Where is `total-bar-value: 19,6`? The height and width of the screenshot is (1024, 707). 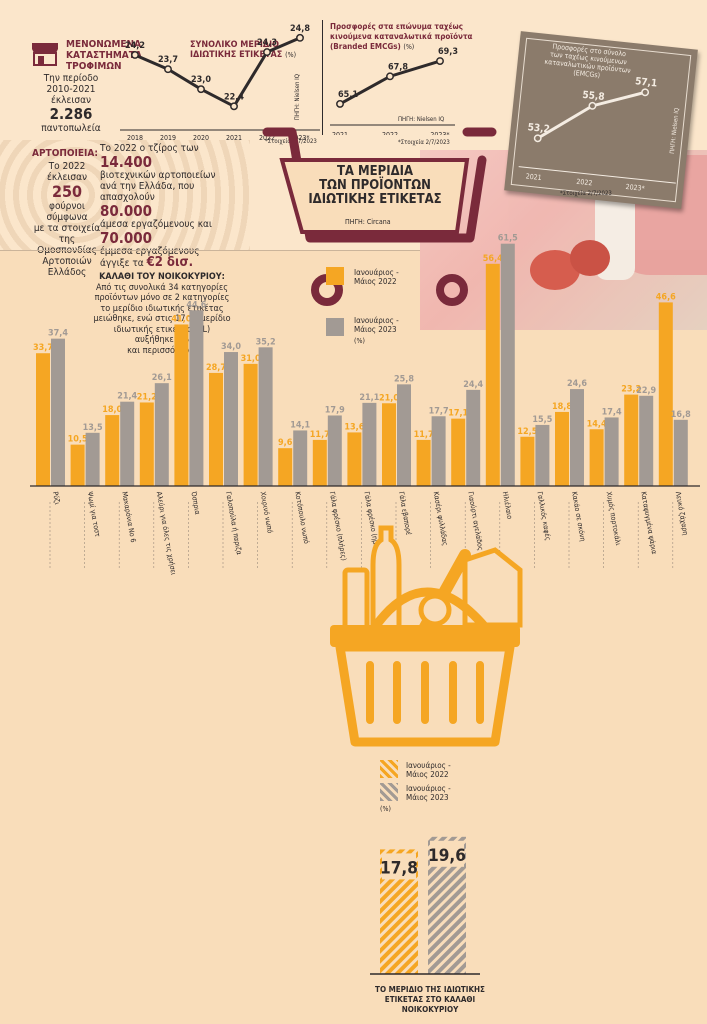 total-bar-value: 19,6 is located at coordinates (447, 856).